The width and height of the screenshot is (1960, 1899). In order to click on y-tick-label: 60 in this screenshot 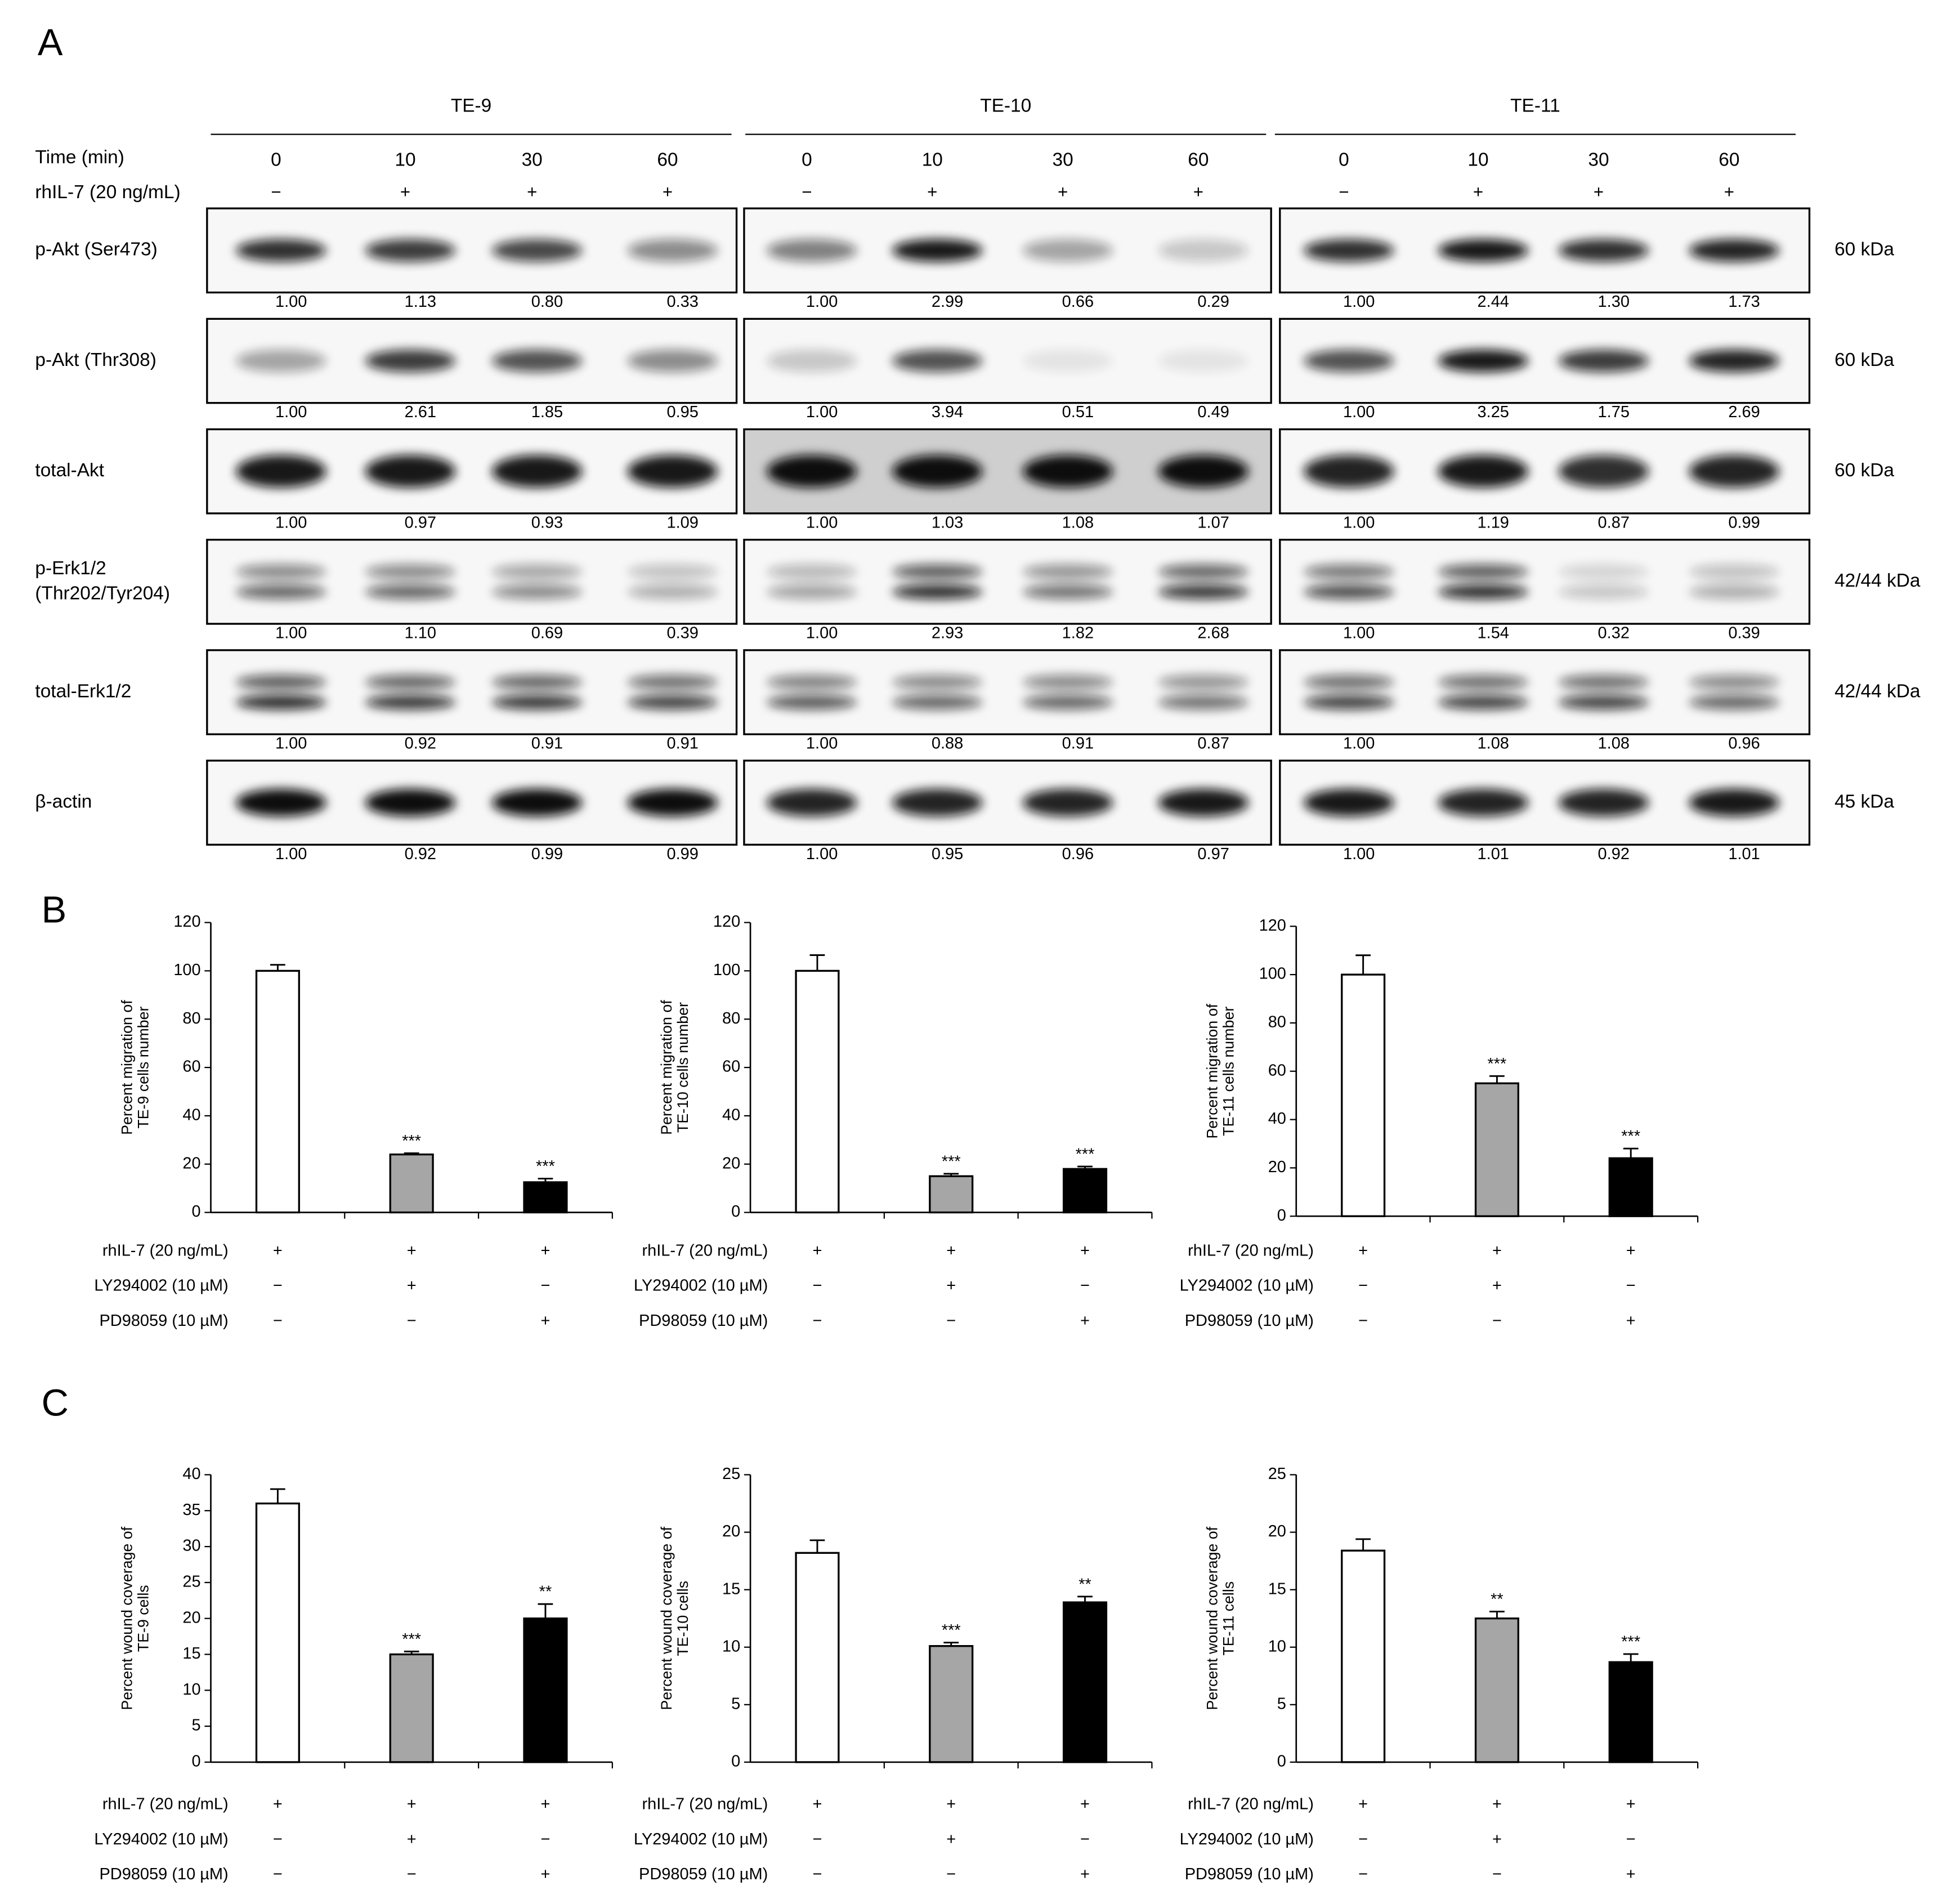, I will do `click(1277, 1070)`.